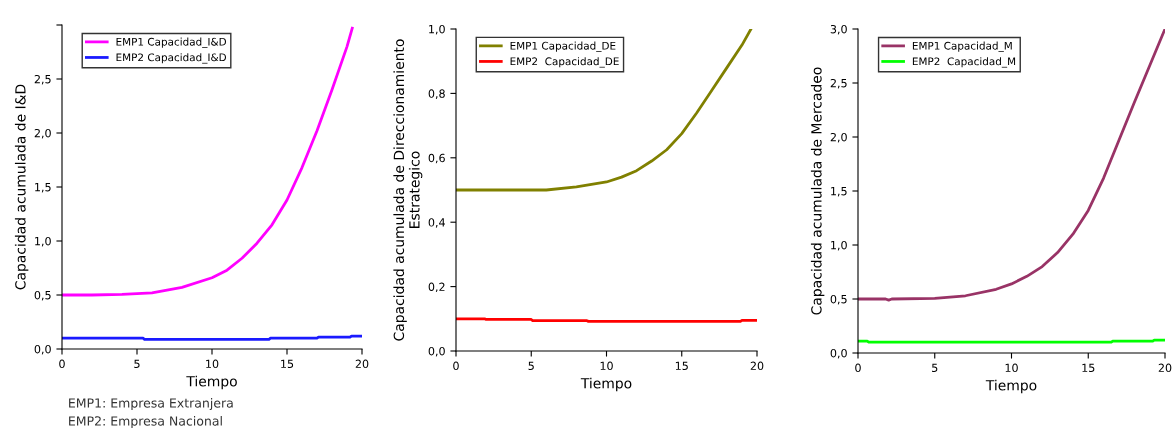  I want to click on text: EMP1: Empresa Extranjera, so click(151, 404).